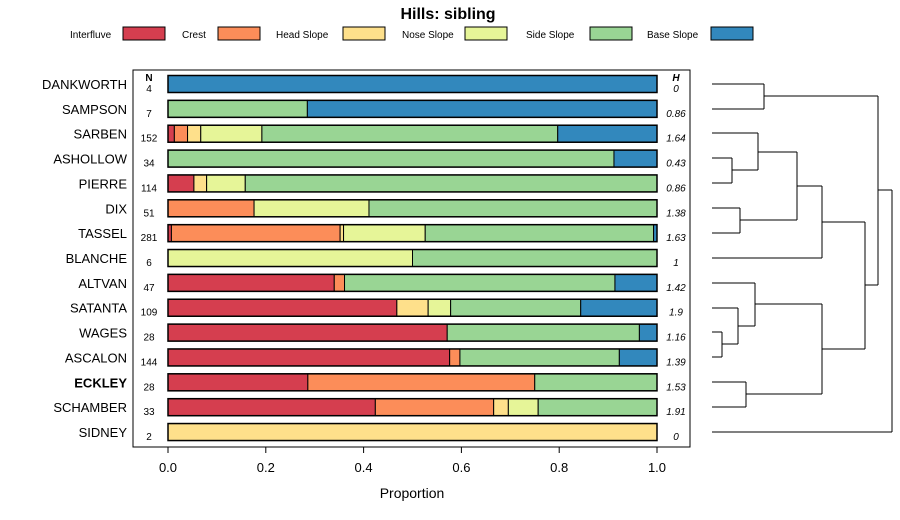  What do you see at coordinates (412, 461) in the screenshot?
I see `x-axis: 0.0 0.2 0.4 0.6 0.8 1.0` at bounding box center [412, 461].